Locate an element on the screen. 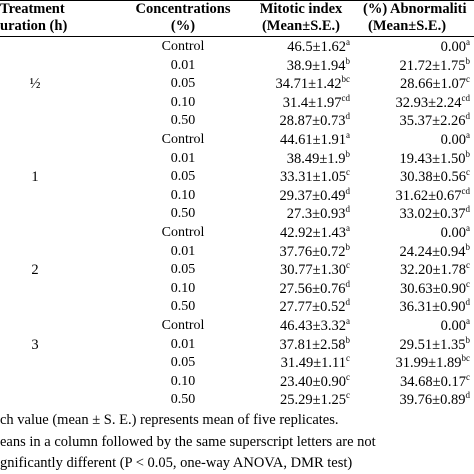 This screenshot has height=474, width=474. abnormality-value: 24.24±0.94 is located at coordinates (432, 251).